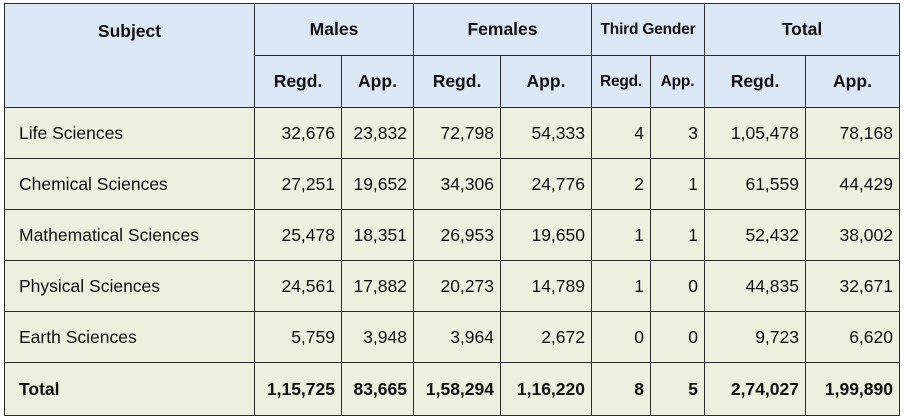 This screenshot has width=913, height=418. I want to click on cell-total-regd: 44,835, so click(755, 286).